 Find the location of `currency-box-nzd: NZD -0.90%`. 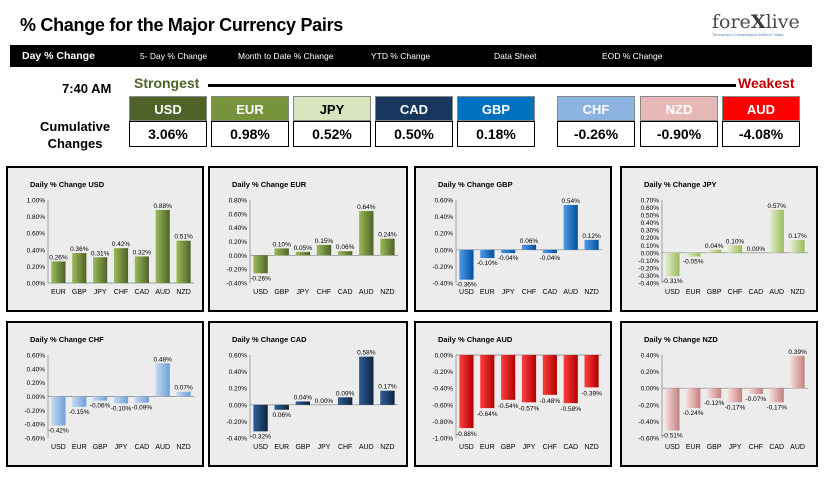

currency-box-nzd: NZD -0.90% is located at coordinates (679, 121).